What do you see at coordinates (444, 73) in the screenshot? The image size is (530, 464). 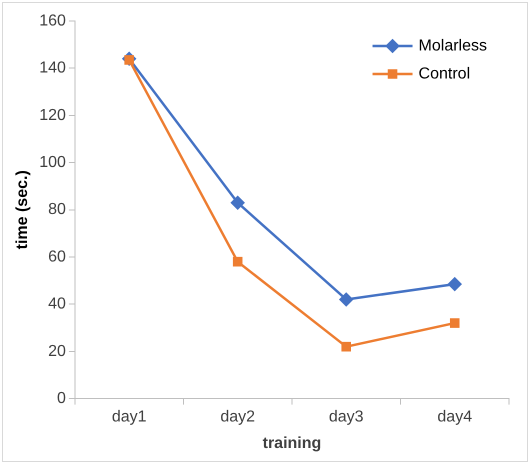 I see `legend-label: Control` at bounding box center [444, 73].